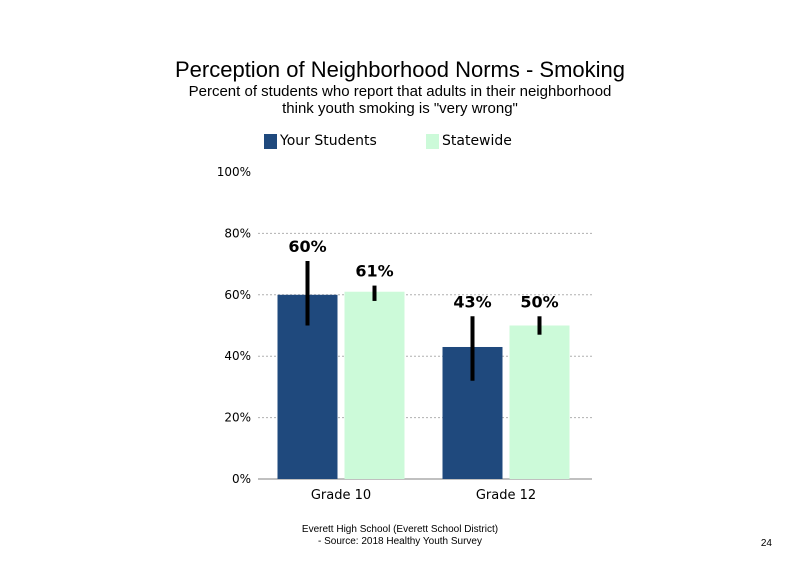 Image resolution: width=800 pixels, height=568 pixels. What do you see at coordinates (270, 141) in the screenshot?
I see `legend-swatch-your-students` at bounding box center [270, 141].